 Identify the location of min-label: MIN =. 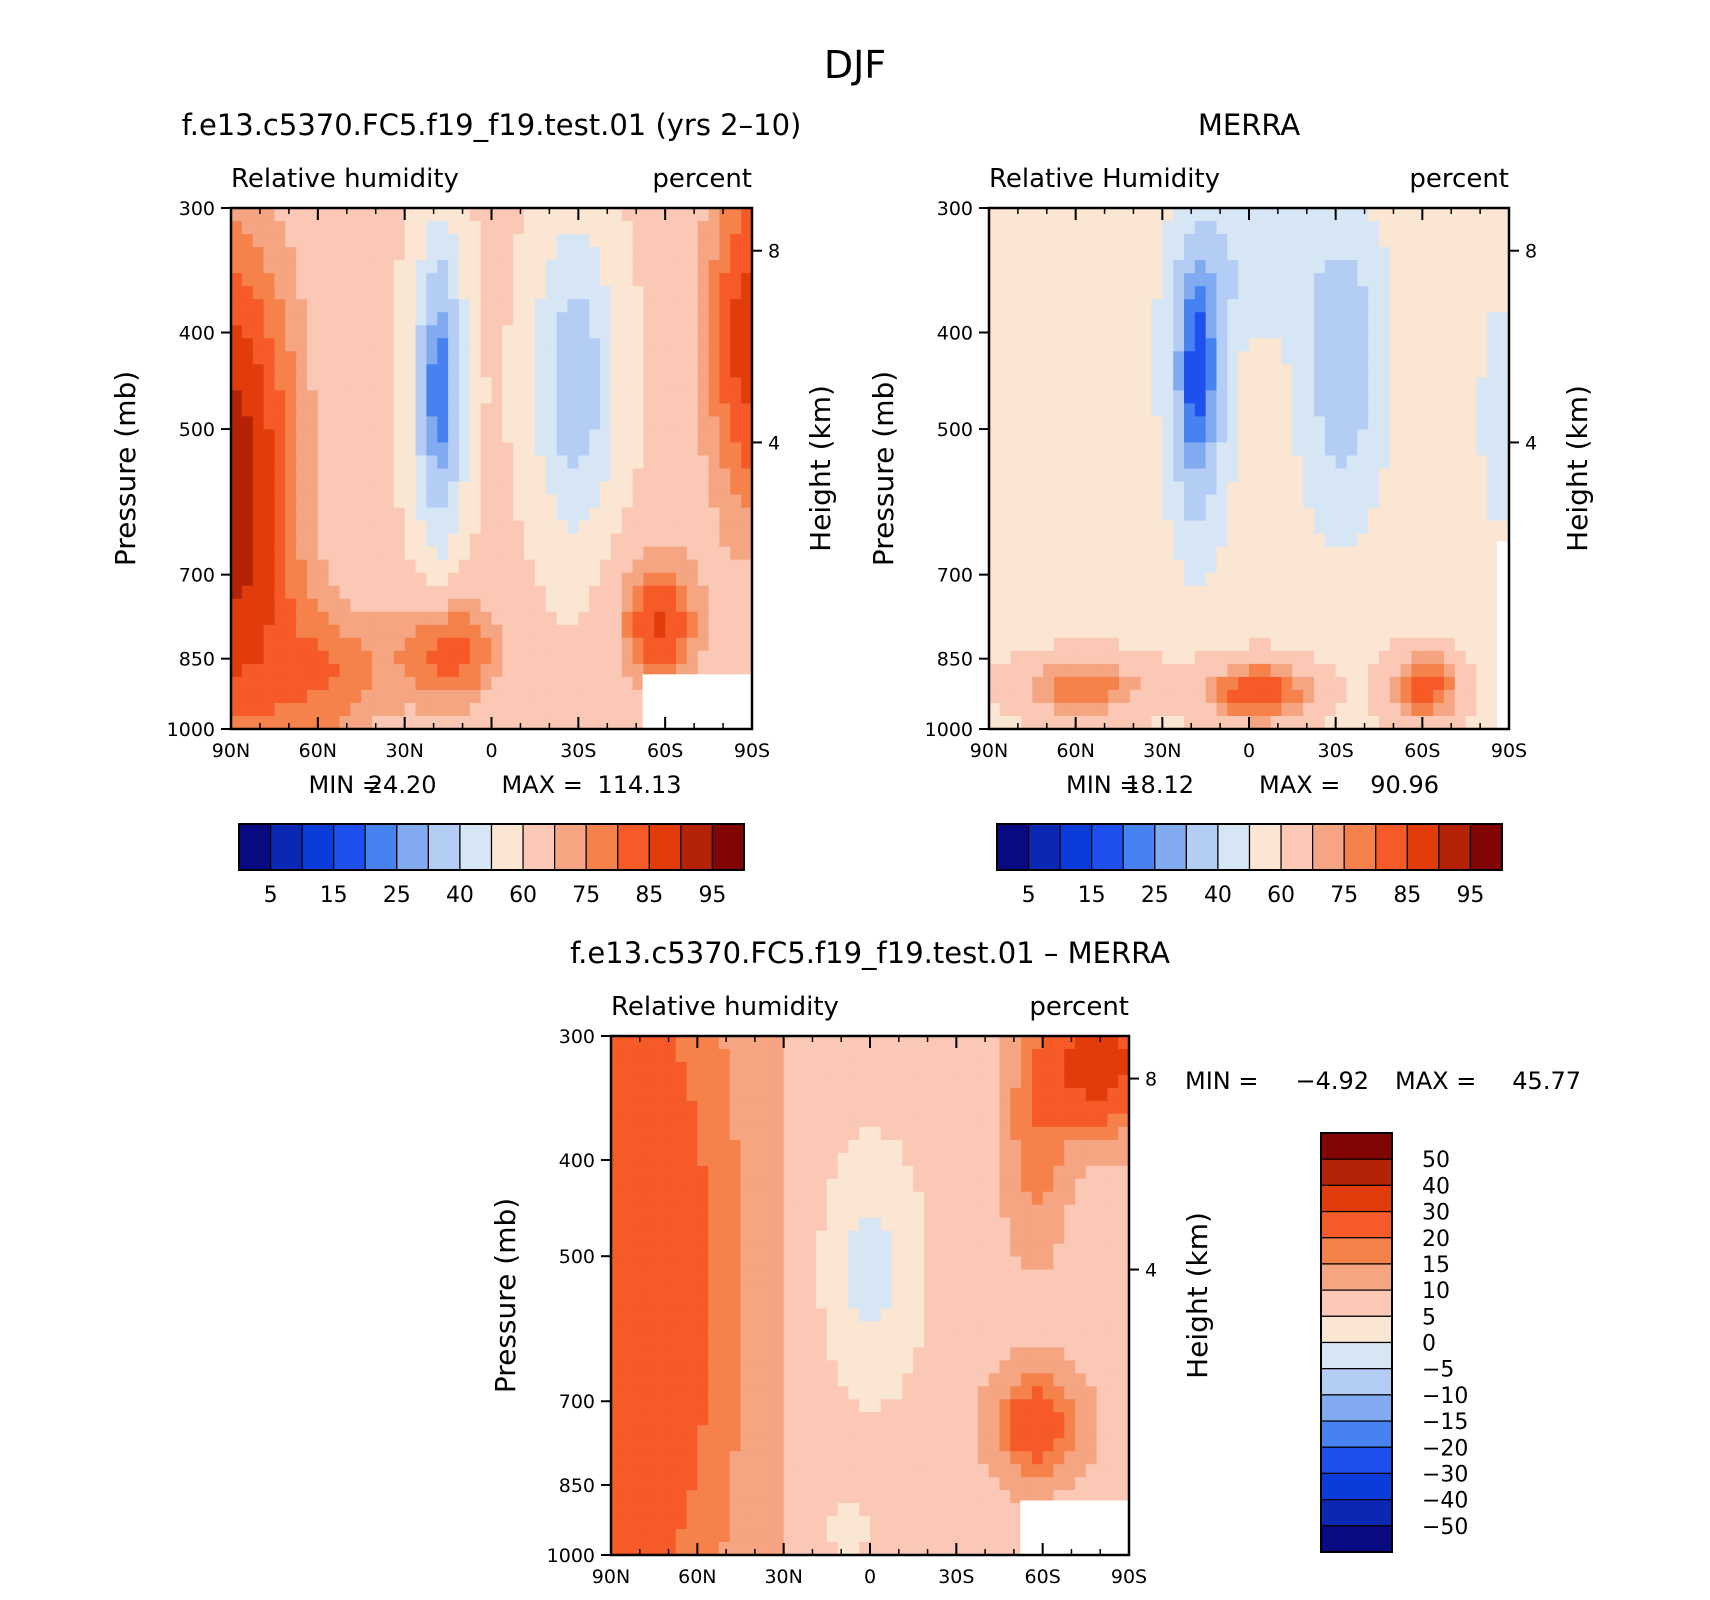
(345, 785).